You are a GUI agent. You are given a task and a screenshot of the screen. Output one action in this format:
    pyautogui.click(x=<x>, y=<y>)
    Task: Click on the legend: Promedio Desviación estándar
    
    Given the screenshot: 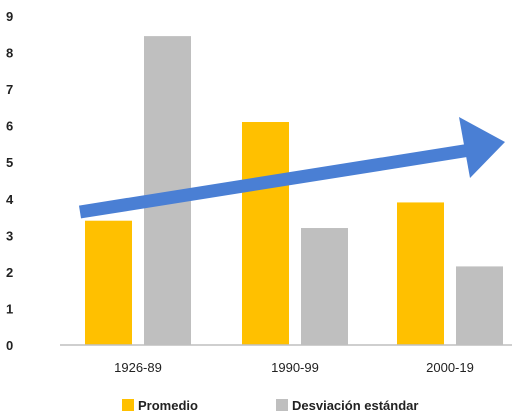 What is the action you would take?
    pyautogui.click(x=270, y=405)
    